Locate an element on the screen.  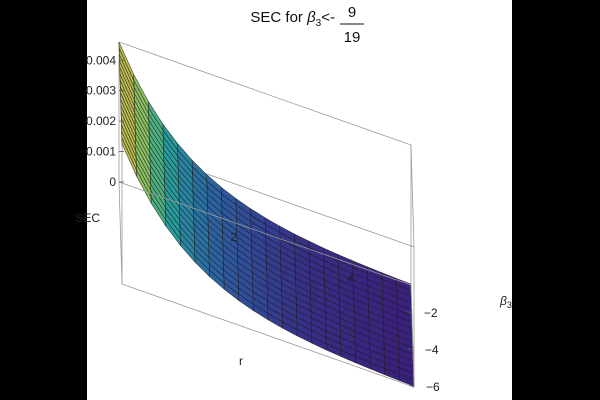
box-edge-front-top-beta is located at coordinates (412, 196).